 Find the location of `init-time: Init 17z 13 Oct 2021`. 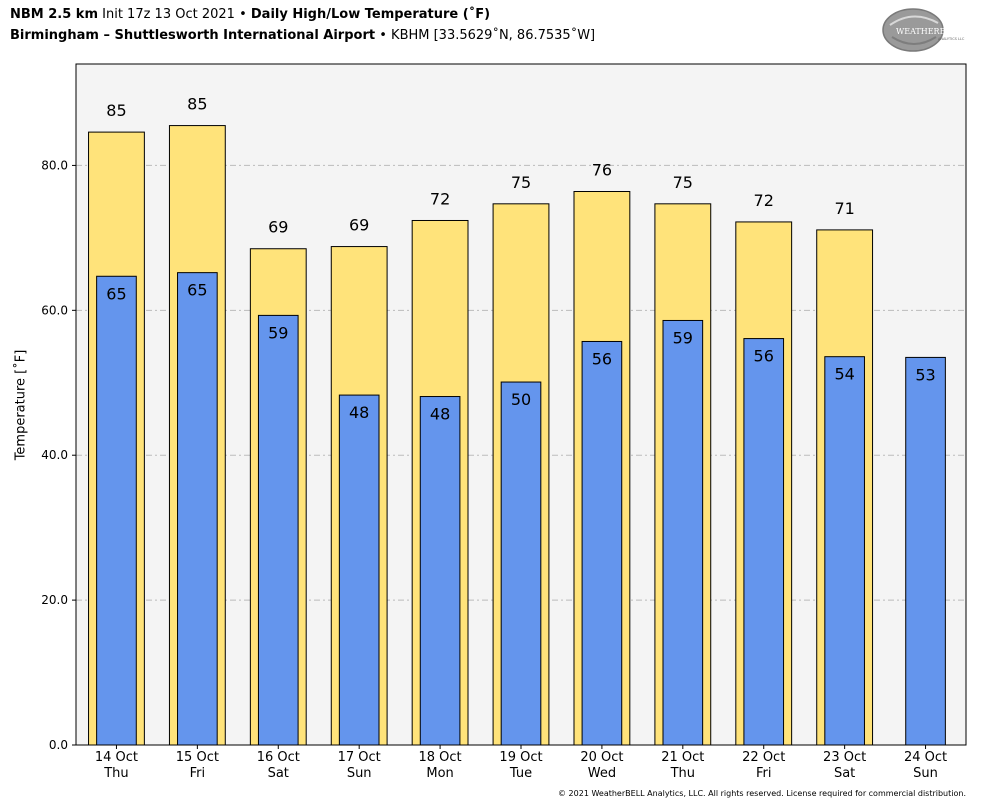

init-time: Init 17z 13 Oct 2021 is located at coordinates (168, 14).